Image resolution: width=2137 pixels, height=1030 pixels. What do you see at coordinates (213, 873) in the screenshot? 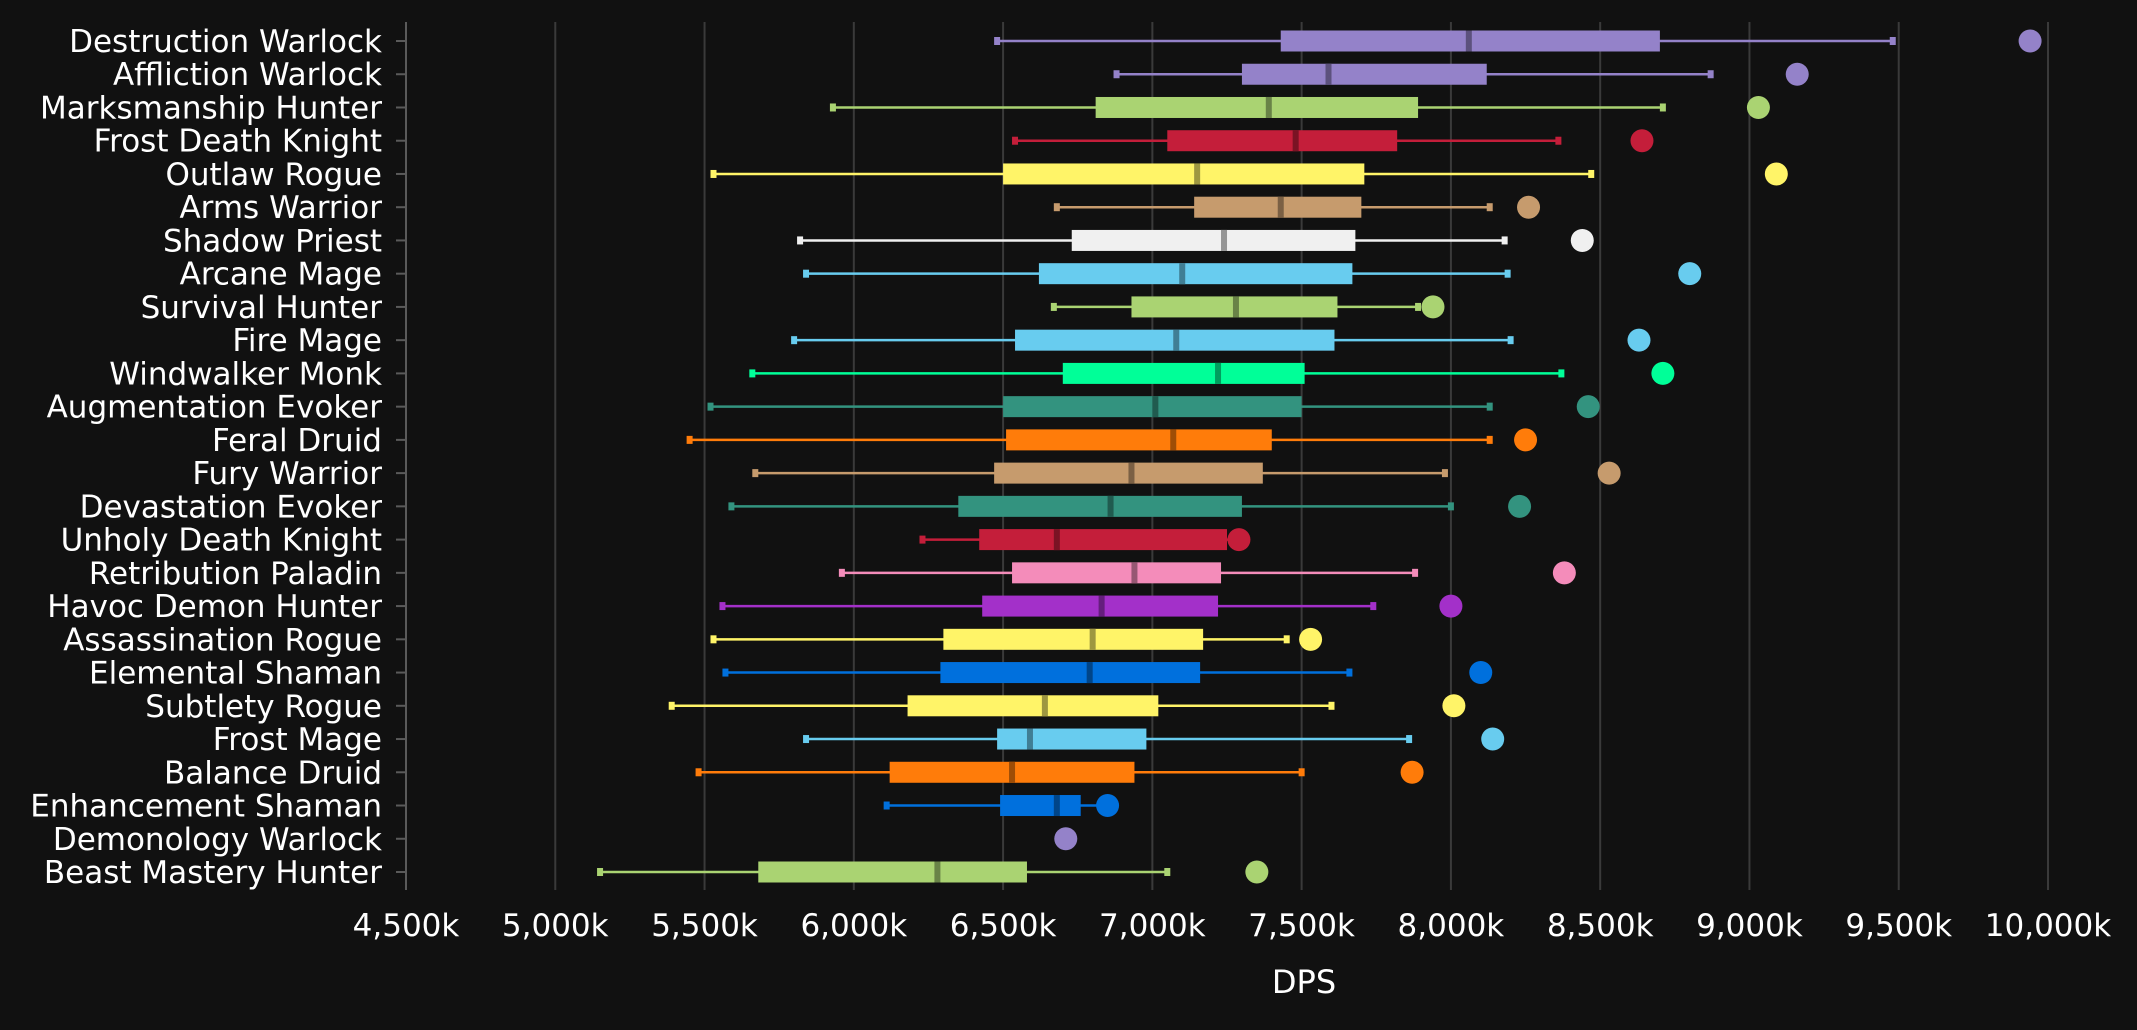
I see `category-label: Beast Mastery Hunter` at bounding box center [213, 873].